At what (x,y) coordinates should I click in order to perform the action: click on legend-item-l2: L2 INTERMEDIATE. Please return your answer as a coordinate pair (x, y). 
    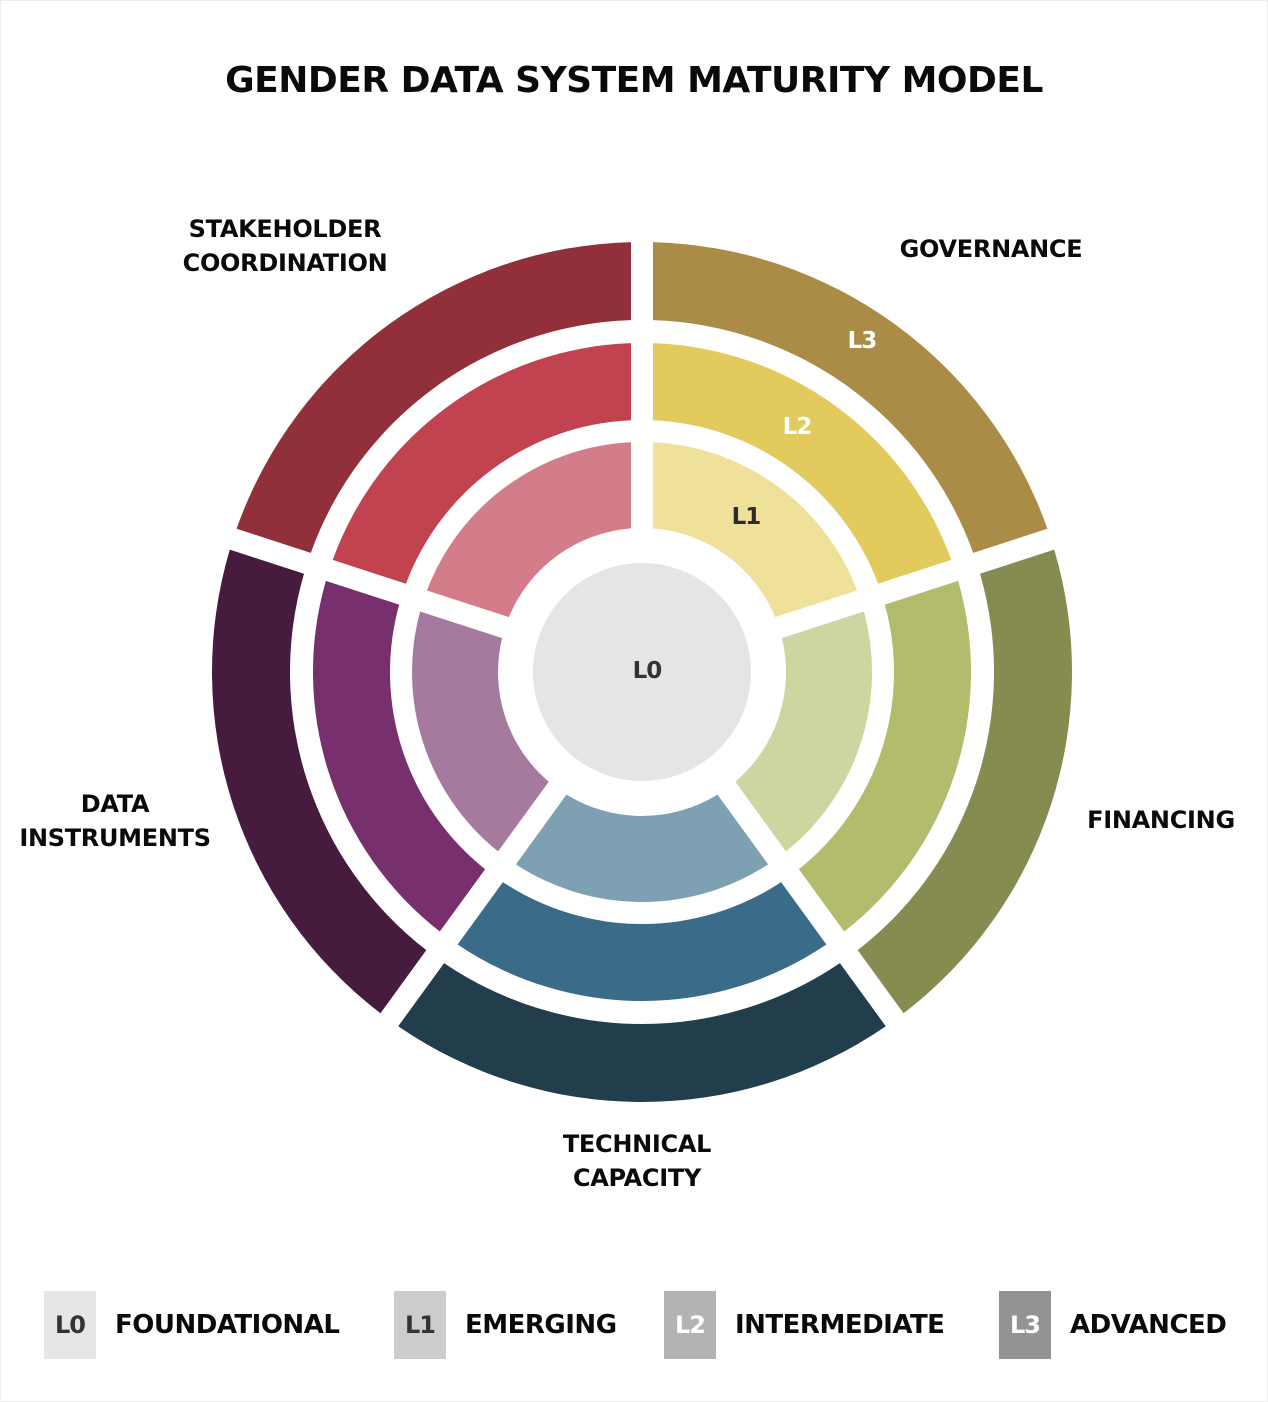
    Looking at the image, I should click on (804, 1325).